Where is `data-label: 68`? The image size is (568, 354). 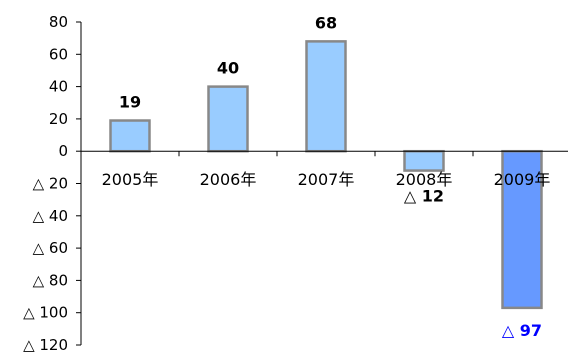
data-label: 68 is located at coordinates (326, 22).